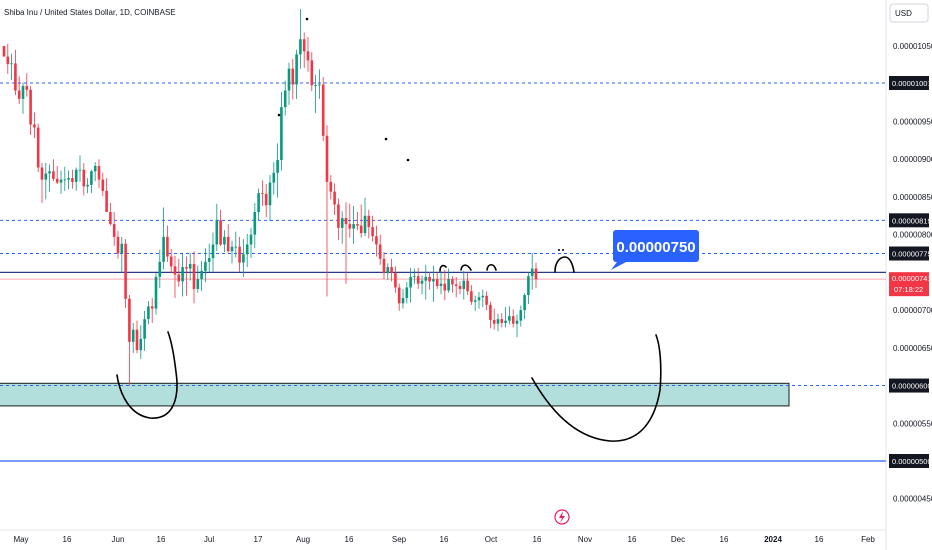  I want to click on time-label-0: May, so click(20, 539).